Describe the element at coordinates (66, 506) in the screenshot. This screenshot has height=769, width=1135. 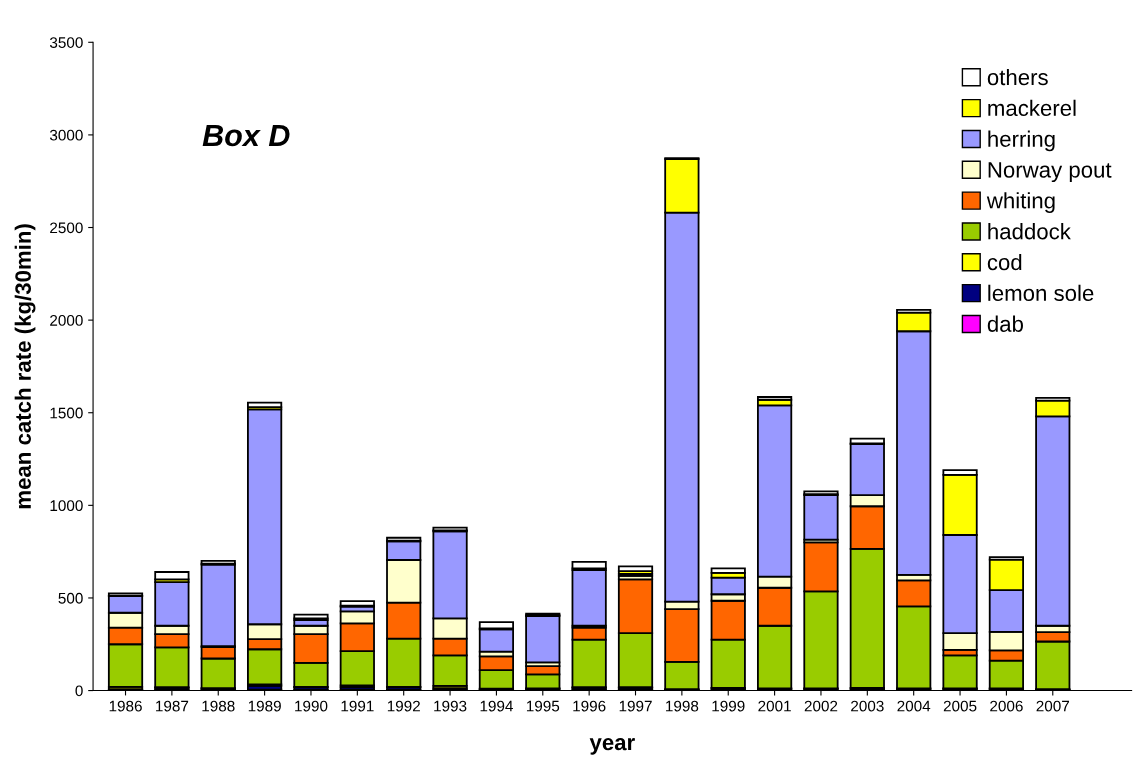
I see `y-tick-label: 1000` at that location.